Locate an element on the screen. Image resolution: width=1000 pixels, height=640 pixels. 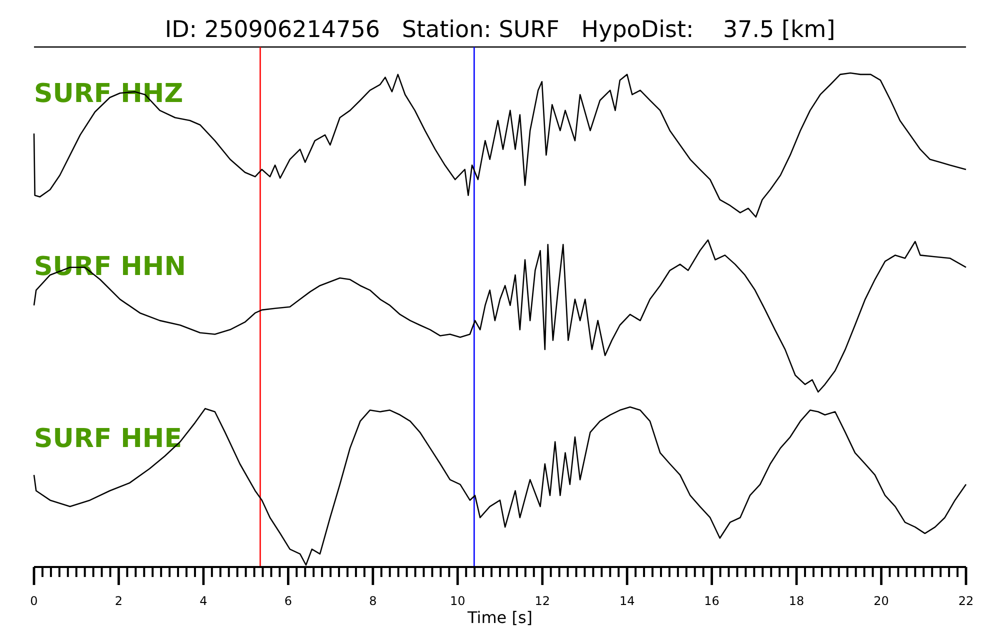
x-tick-label: 0 is located at coordinates (34, 601).